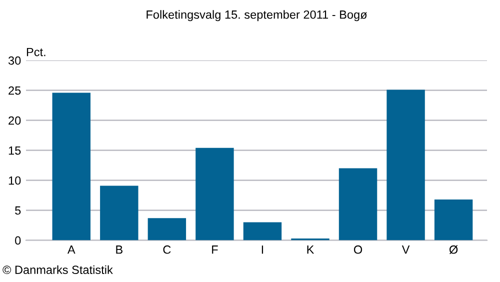 The width and height of the screenshot is (500, 282). I want to click on x-tick-label: O, so click(358, 249).